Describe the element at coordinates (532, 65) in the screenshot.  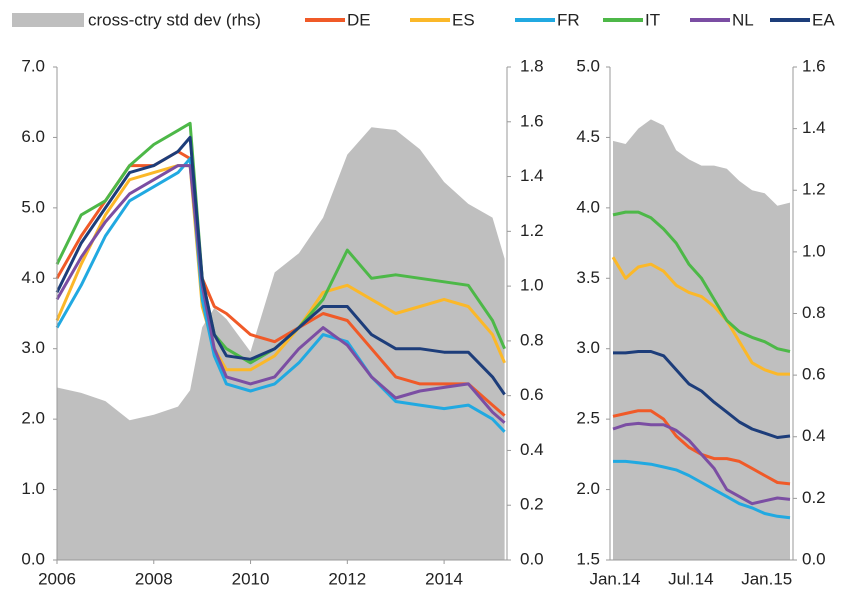
I see `y2-tick-label: 1.8` at that location.